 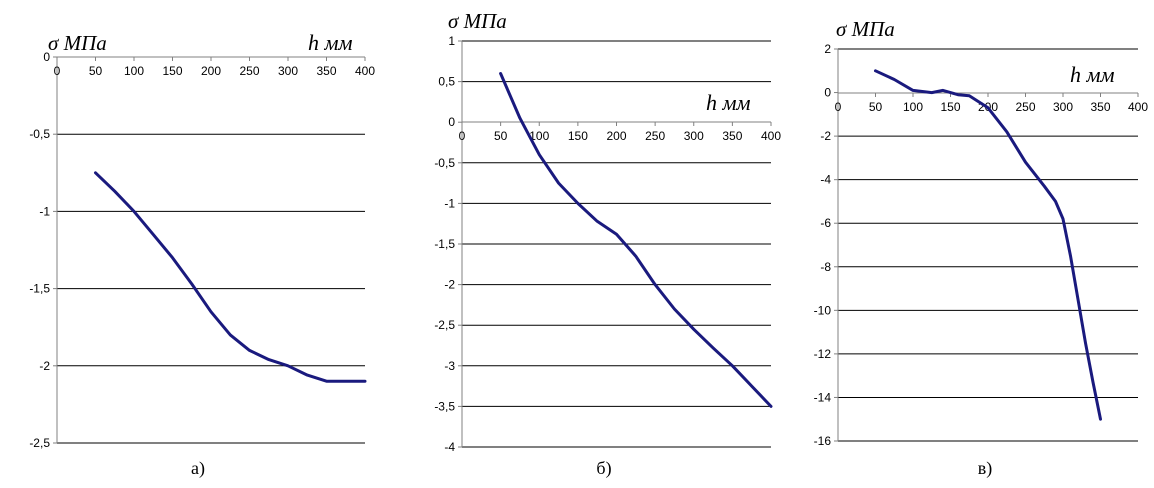 I want to click on chart-caption: б), so click(x=603, y=468).